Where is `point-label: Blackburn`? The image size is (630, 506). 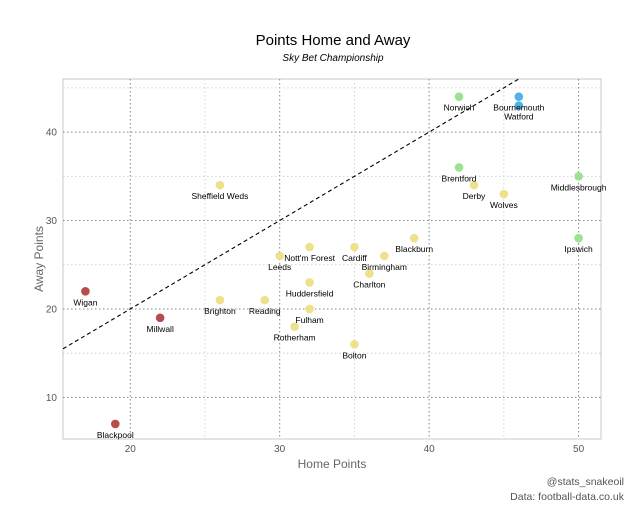
point-label: Blackburn is located at coordinates (414, 249).